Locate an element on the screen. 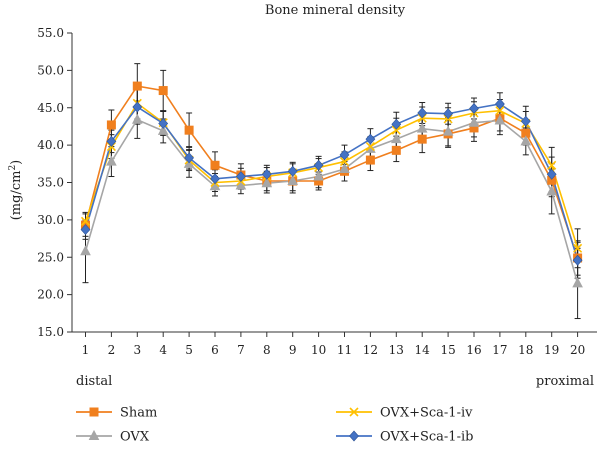 This screenshot has height=452, width=600. y-tick-label: 20.0 is located at coordinates (50, 295).